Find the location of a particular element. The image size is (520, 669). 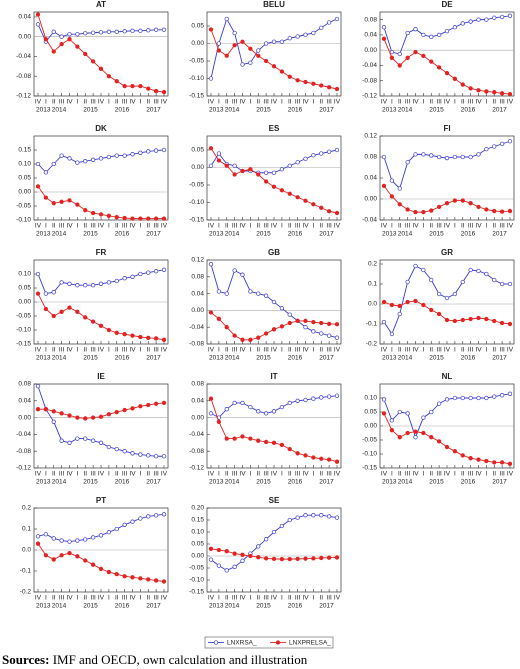

series-line is located at coordinates (274, 48).